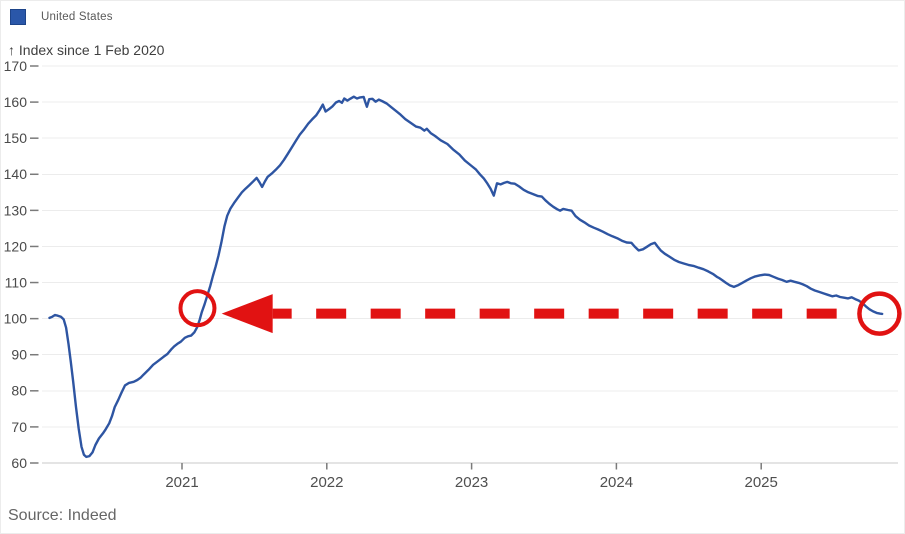  I want to click on svg-text: 160, so click(16, 102).